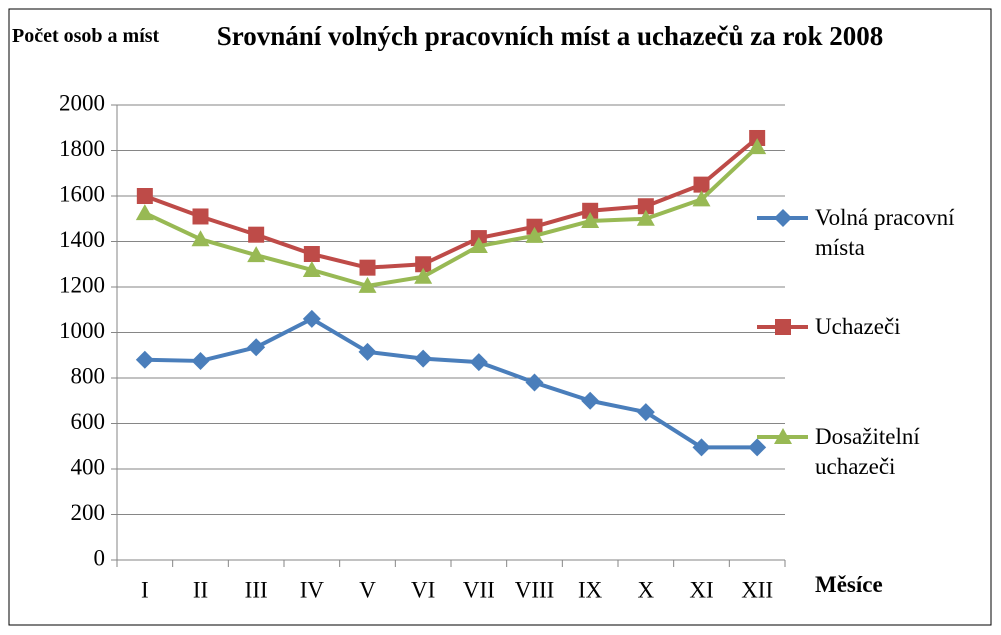 This screenshot has height=635, width=1001. Describe the element at coordinates (88, 512) in the screenshot. I see `y-tick-label: 200` at that location.